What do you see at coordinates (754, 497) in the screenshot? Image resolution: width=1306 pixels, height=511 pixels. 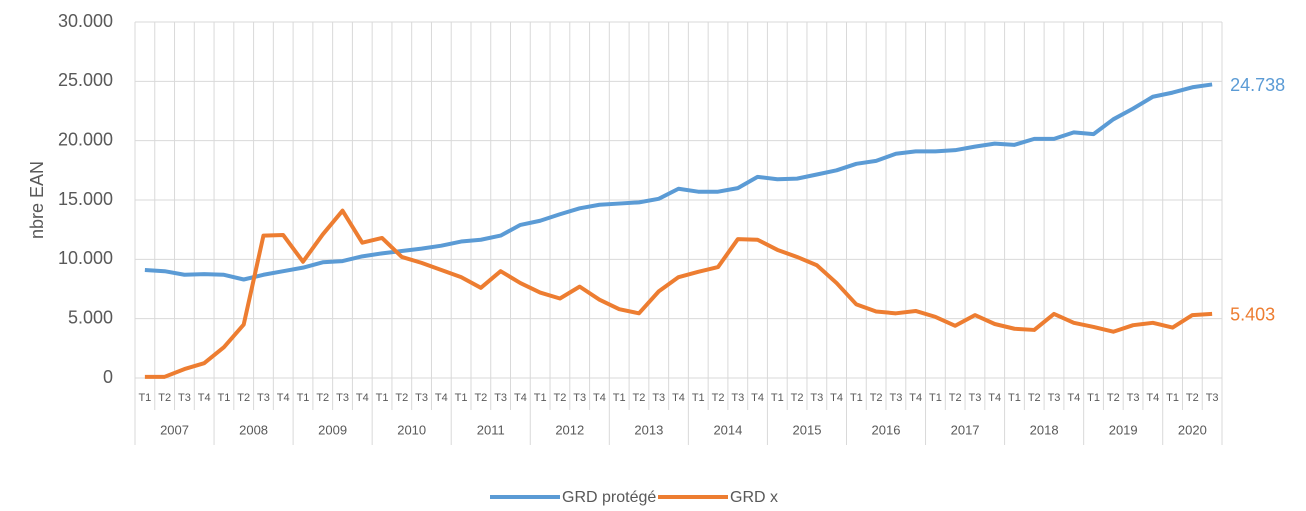 I see `legend-label: GRD x` at bounding box center [754, 497].